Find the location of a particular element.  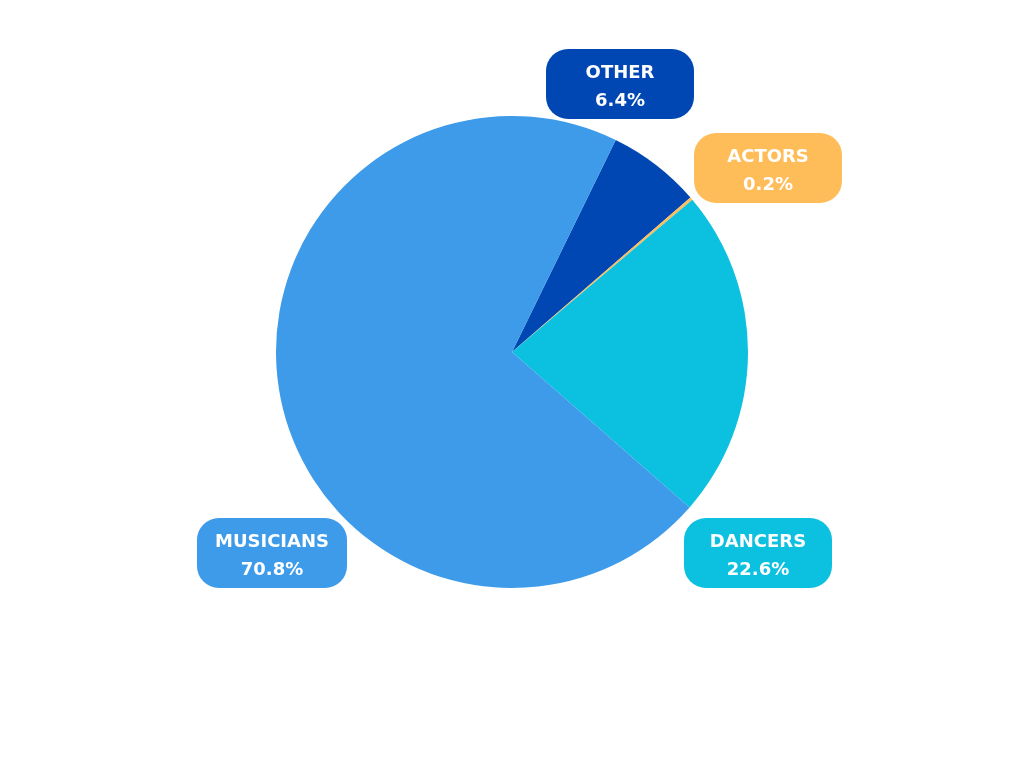

slice-label: ACTORS is located at coordinates (768, 155).